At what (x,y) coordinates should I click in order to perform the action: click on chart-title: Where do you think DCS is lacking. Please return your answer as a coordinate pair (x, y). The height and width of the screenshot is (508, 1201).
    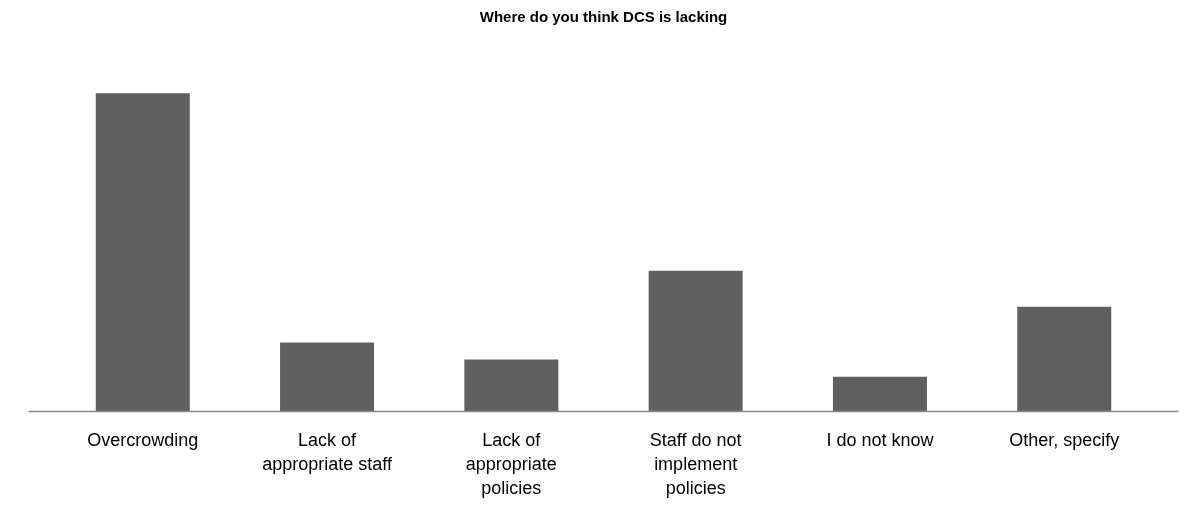
    Looking at the image, I should click on (603, 16).